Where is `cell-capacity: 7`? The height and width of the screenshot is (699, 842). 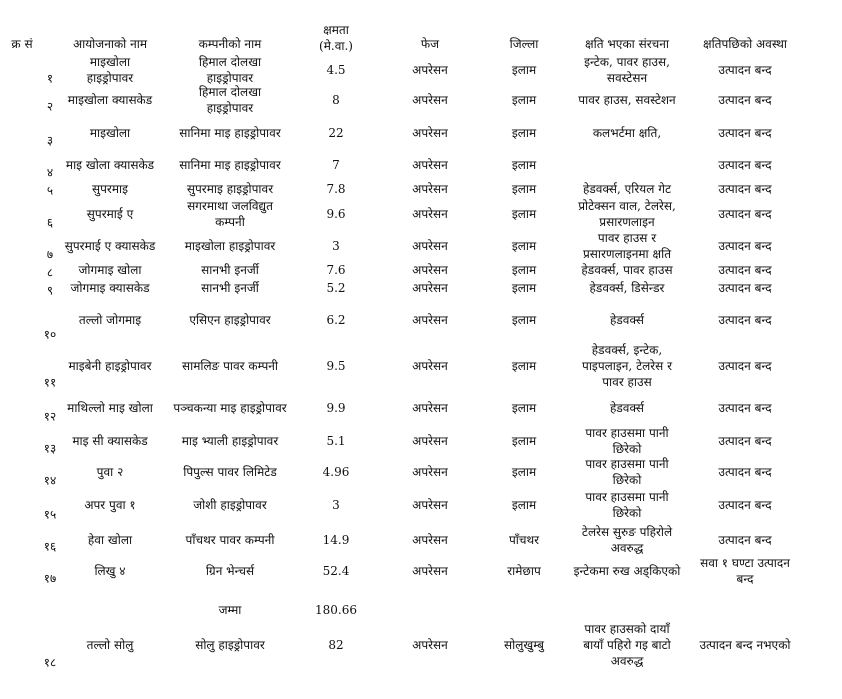 cell-capacity: 7 is located at coordinates (336, 165).